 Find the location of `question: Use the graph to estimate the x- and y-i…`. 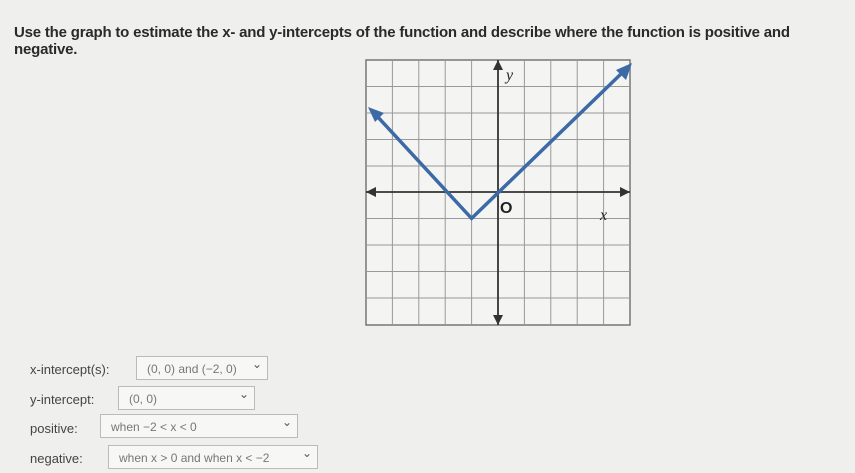

question: Use the graph to estimate the x- and y-i… is located at coordinates (402, 41).